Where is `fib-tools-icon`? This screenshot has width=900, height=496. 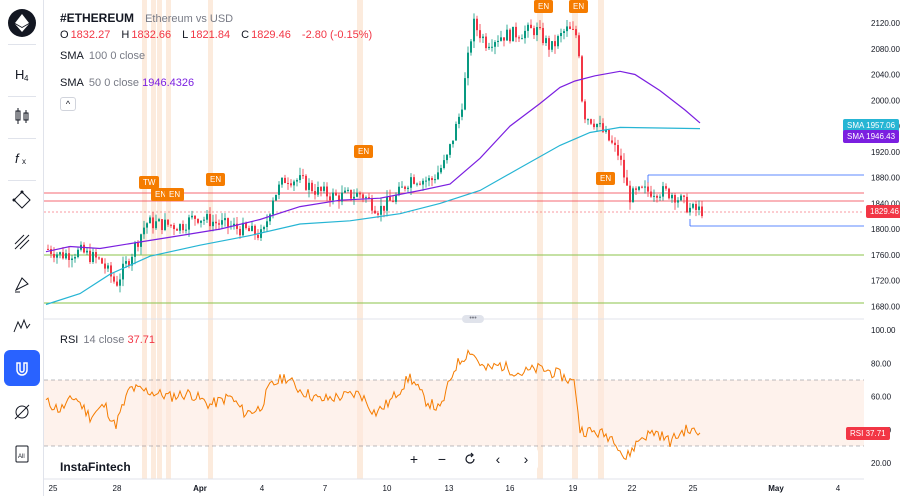
fib-tools-icon is located at coordinates (22, 242).